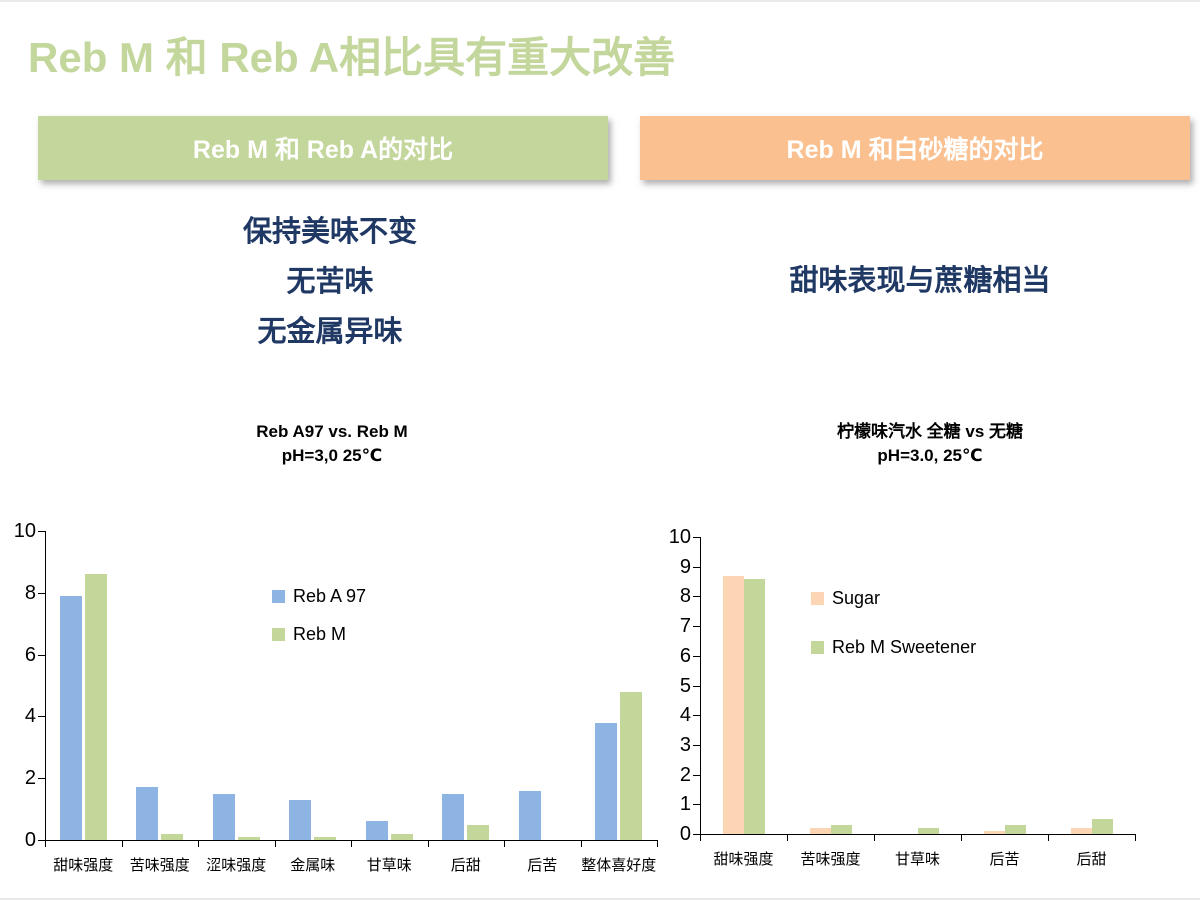 The width and height of the screenshot is (1200, 900). I want to click on banner-sugar-comparison: Reb M 和白砂糖的对比, so click(915, 148).